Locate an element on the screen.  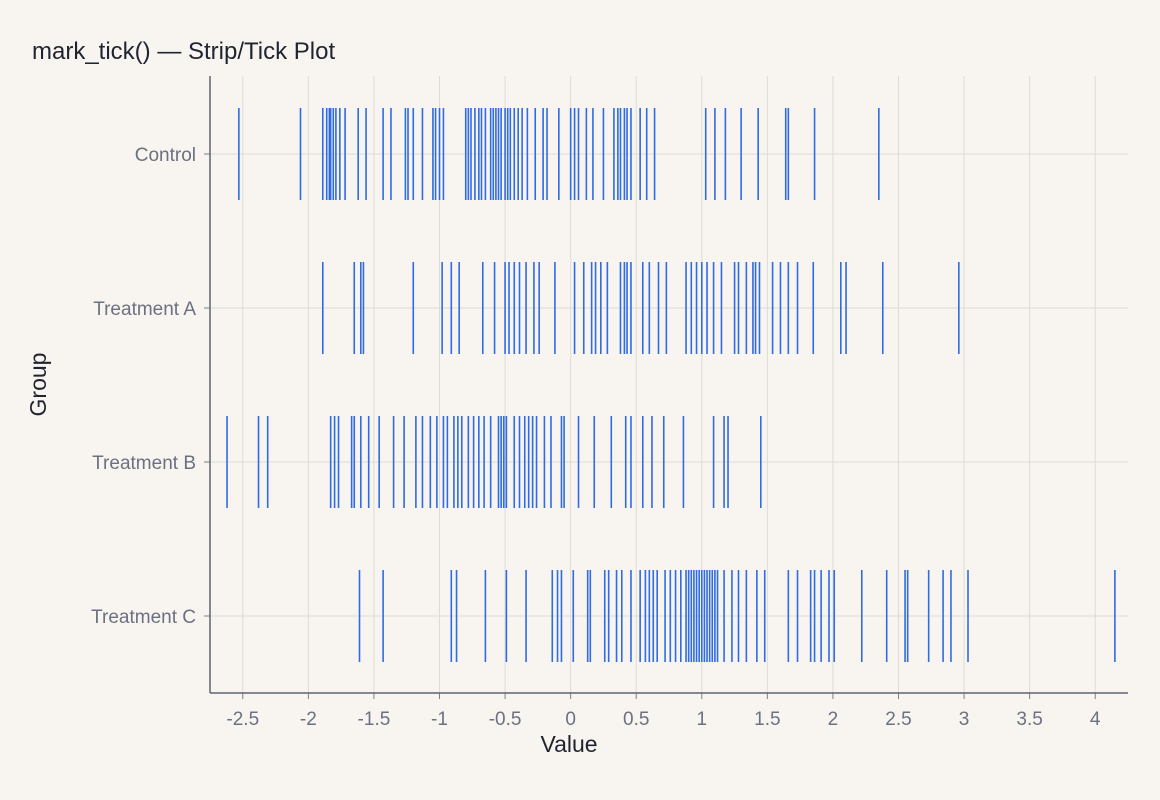
x-tick-label: -2 is located at coordinates (308, 719).